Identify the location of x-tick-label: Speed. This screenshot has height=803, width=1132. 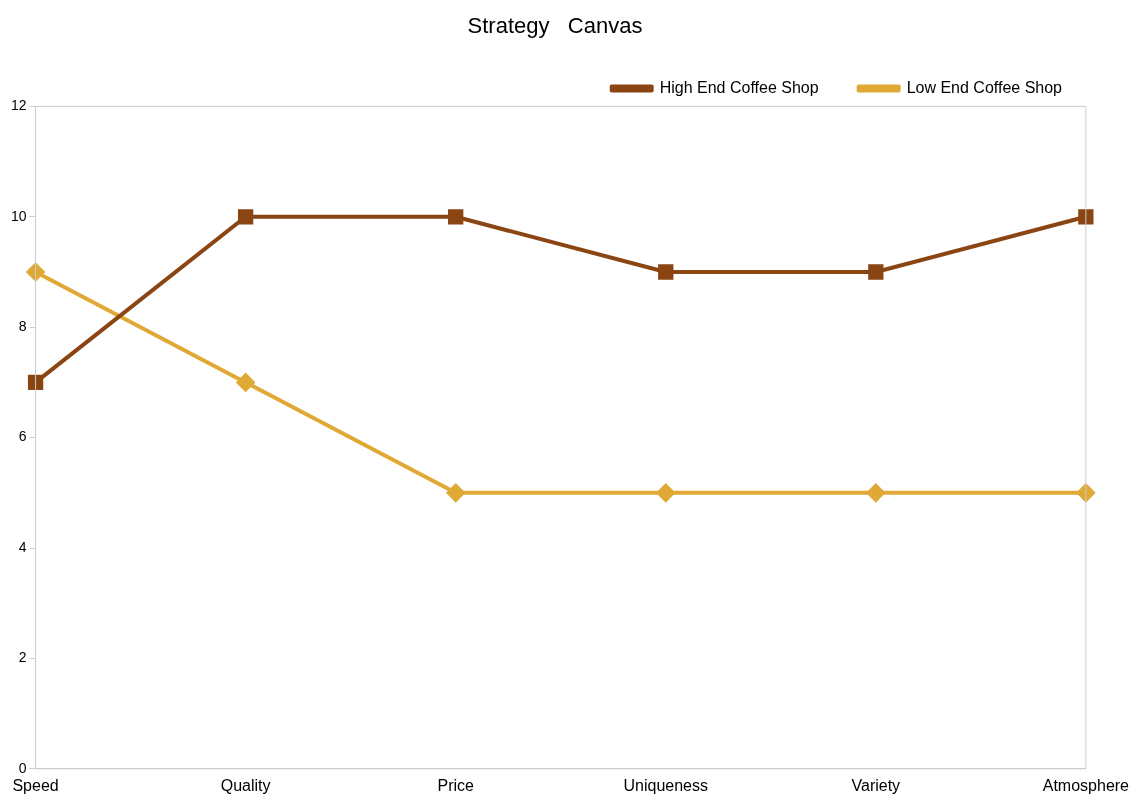
(35, 785).